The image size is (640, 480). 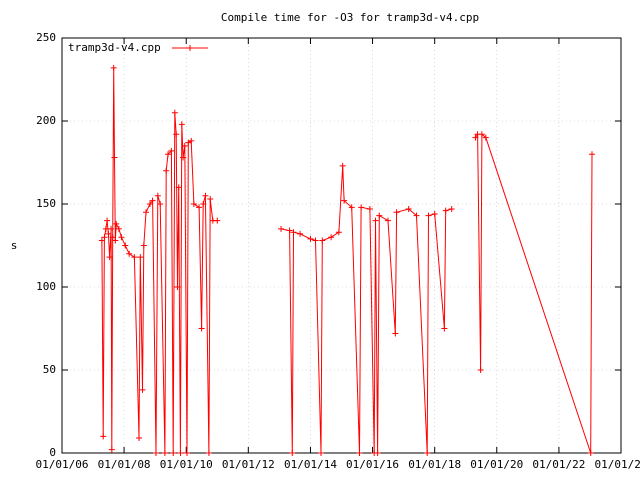 What do you see at coordinates (46, 37) in the screenshot?
I see `y-tick-label: 250` at bounding box center [46, 37].